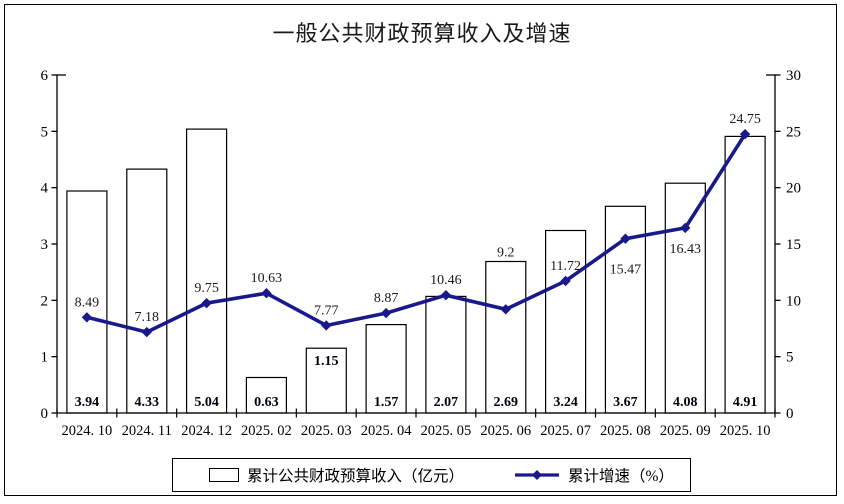 This screenshot has width=844, height=504. What do you see at coordinates (565, 402) in the screenshot?
I see `bar-value-label: 3.24` at bounding box center [565, 402].